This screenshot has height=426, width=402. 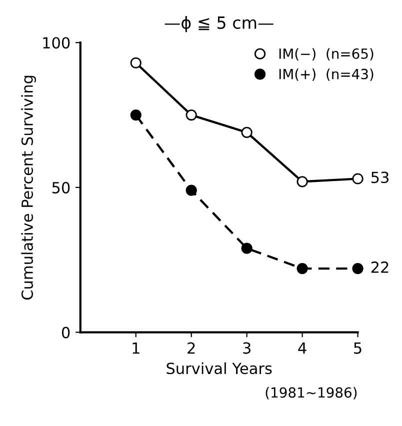 I want to click on x-tick-label: 4, so click(x=302, y=348).